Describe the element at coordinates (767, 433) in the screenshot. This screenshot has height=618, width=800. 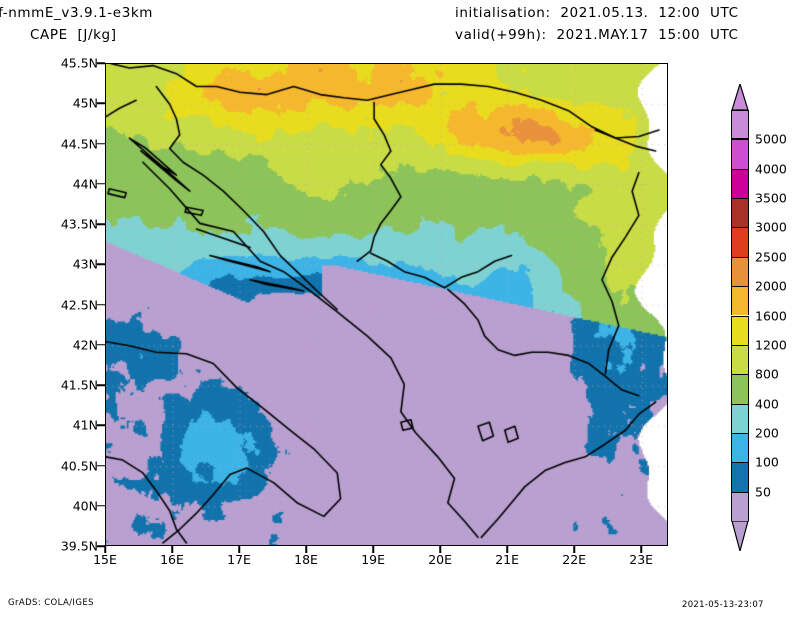
I see `colorbar-tick-label: 200` at that location.